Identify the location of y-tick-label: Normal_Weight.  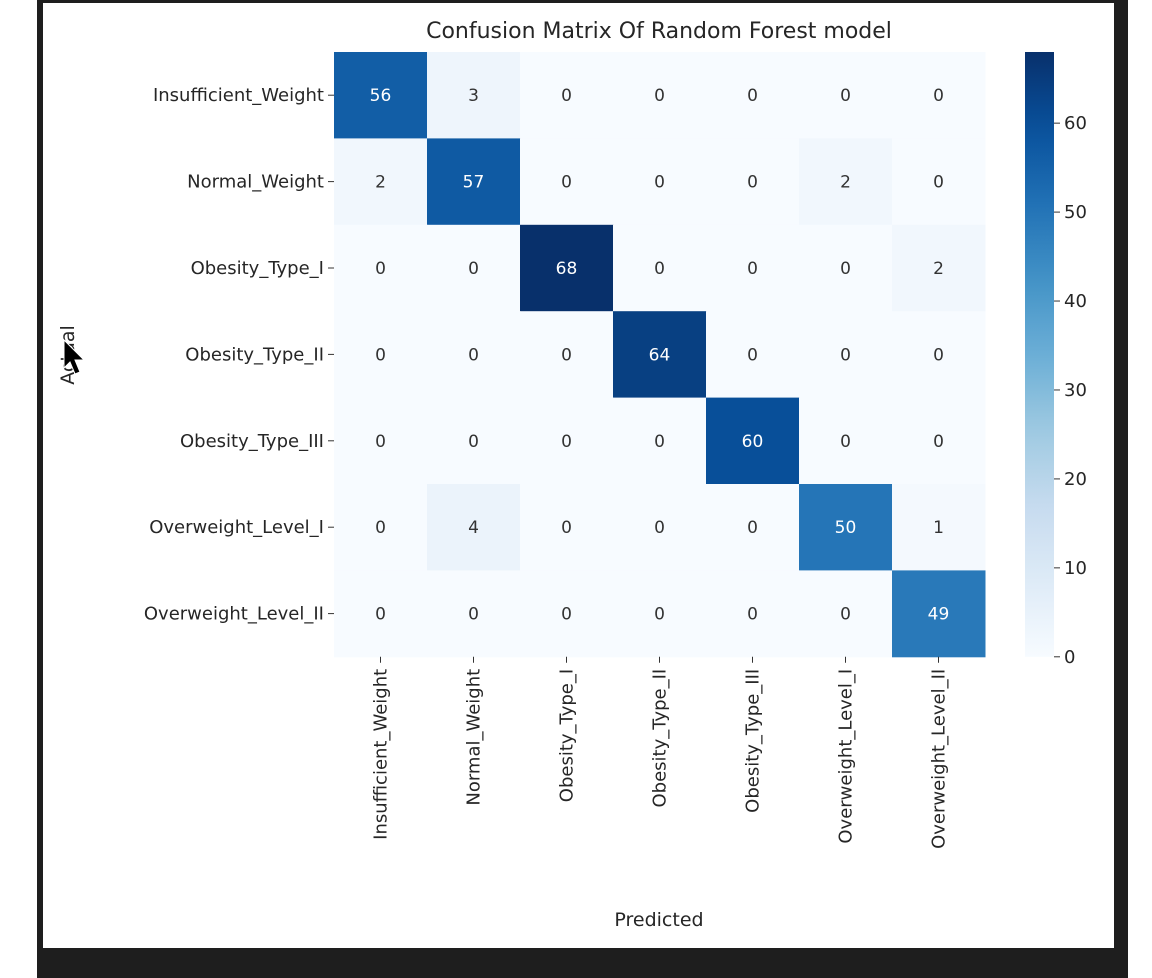
(255, 182).